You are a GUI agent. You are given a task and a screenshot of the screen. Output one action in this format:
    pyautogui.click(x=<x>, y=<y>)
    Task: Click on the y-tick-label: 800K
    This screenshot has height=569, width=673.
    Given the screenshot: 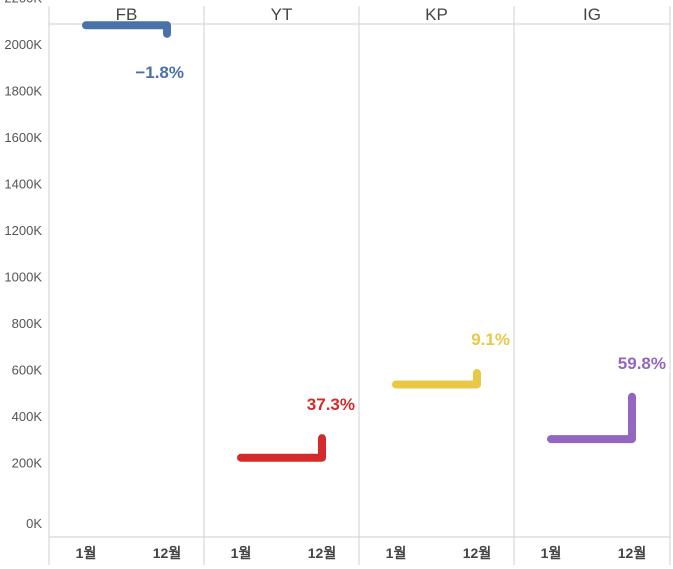 What is the action you would take?
    pyautogui.click(x=27, y=323)
    